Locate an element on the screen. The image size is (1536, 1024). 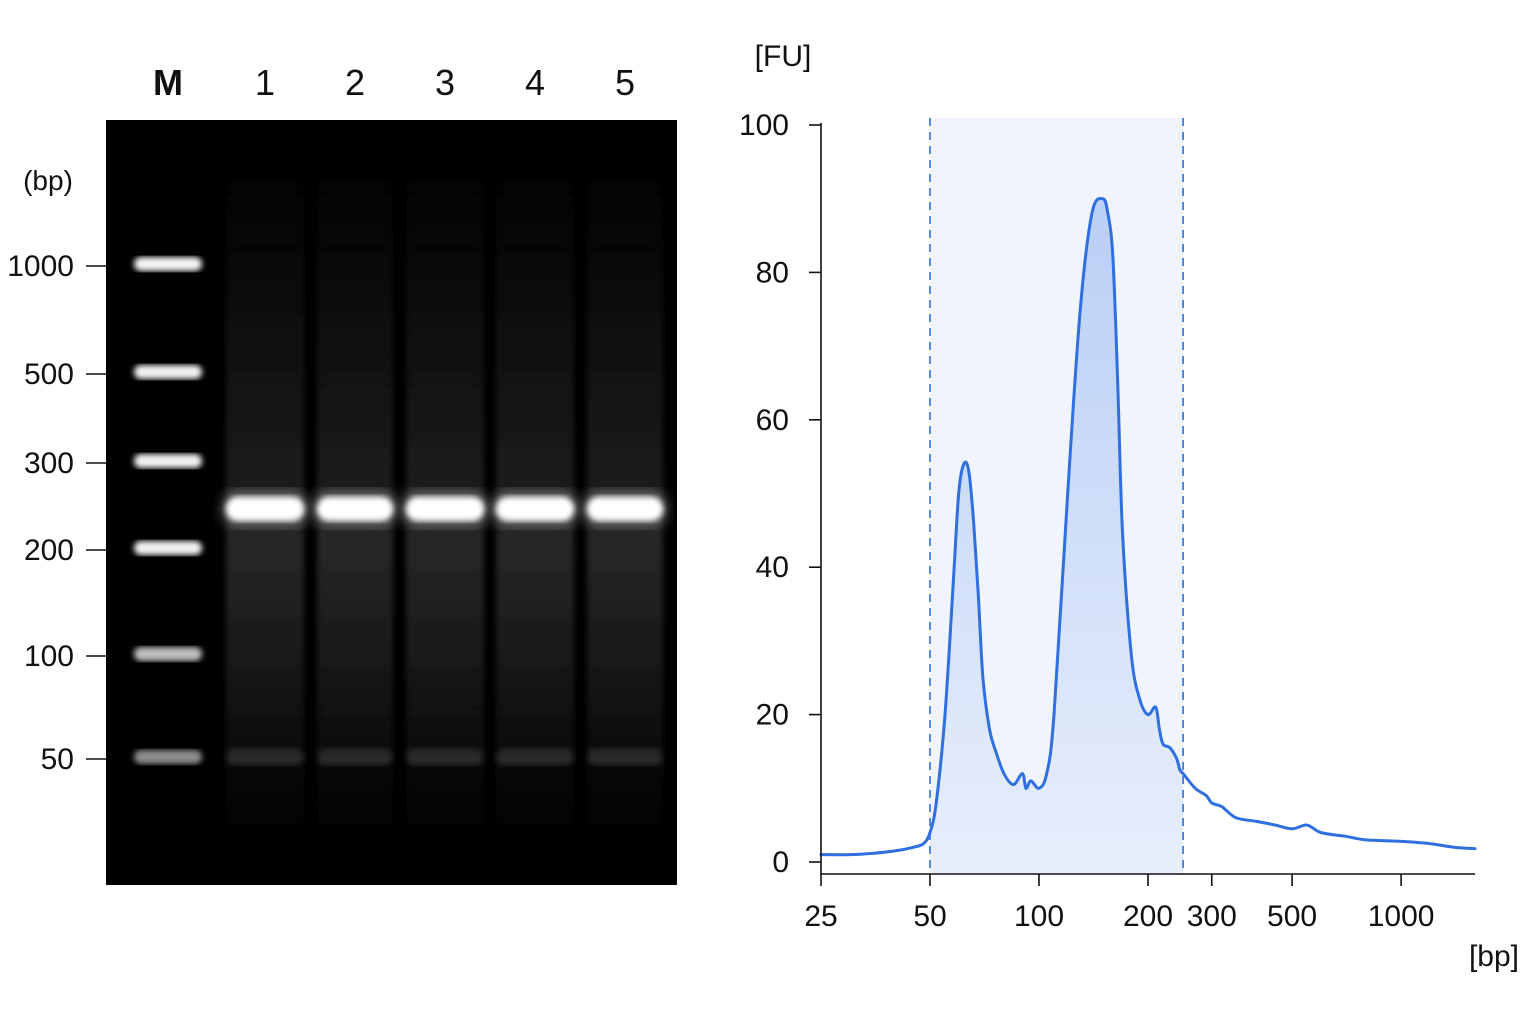
ladder-tick-label: 300 is located at coordinates (49, 463).